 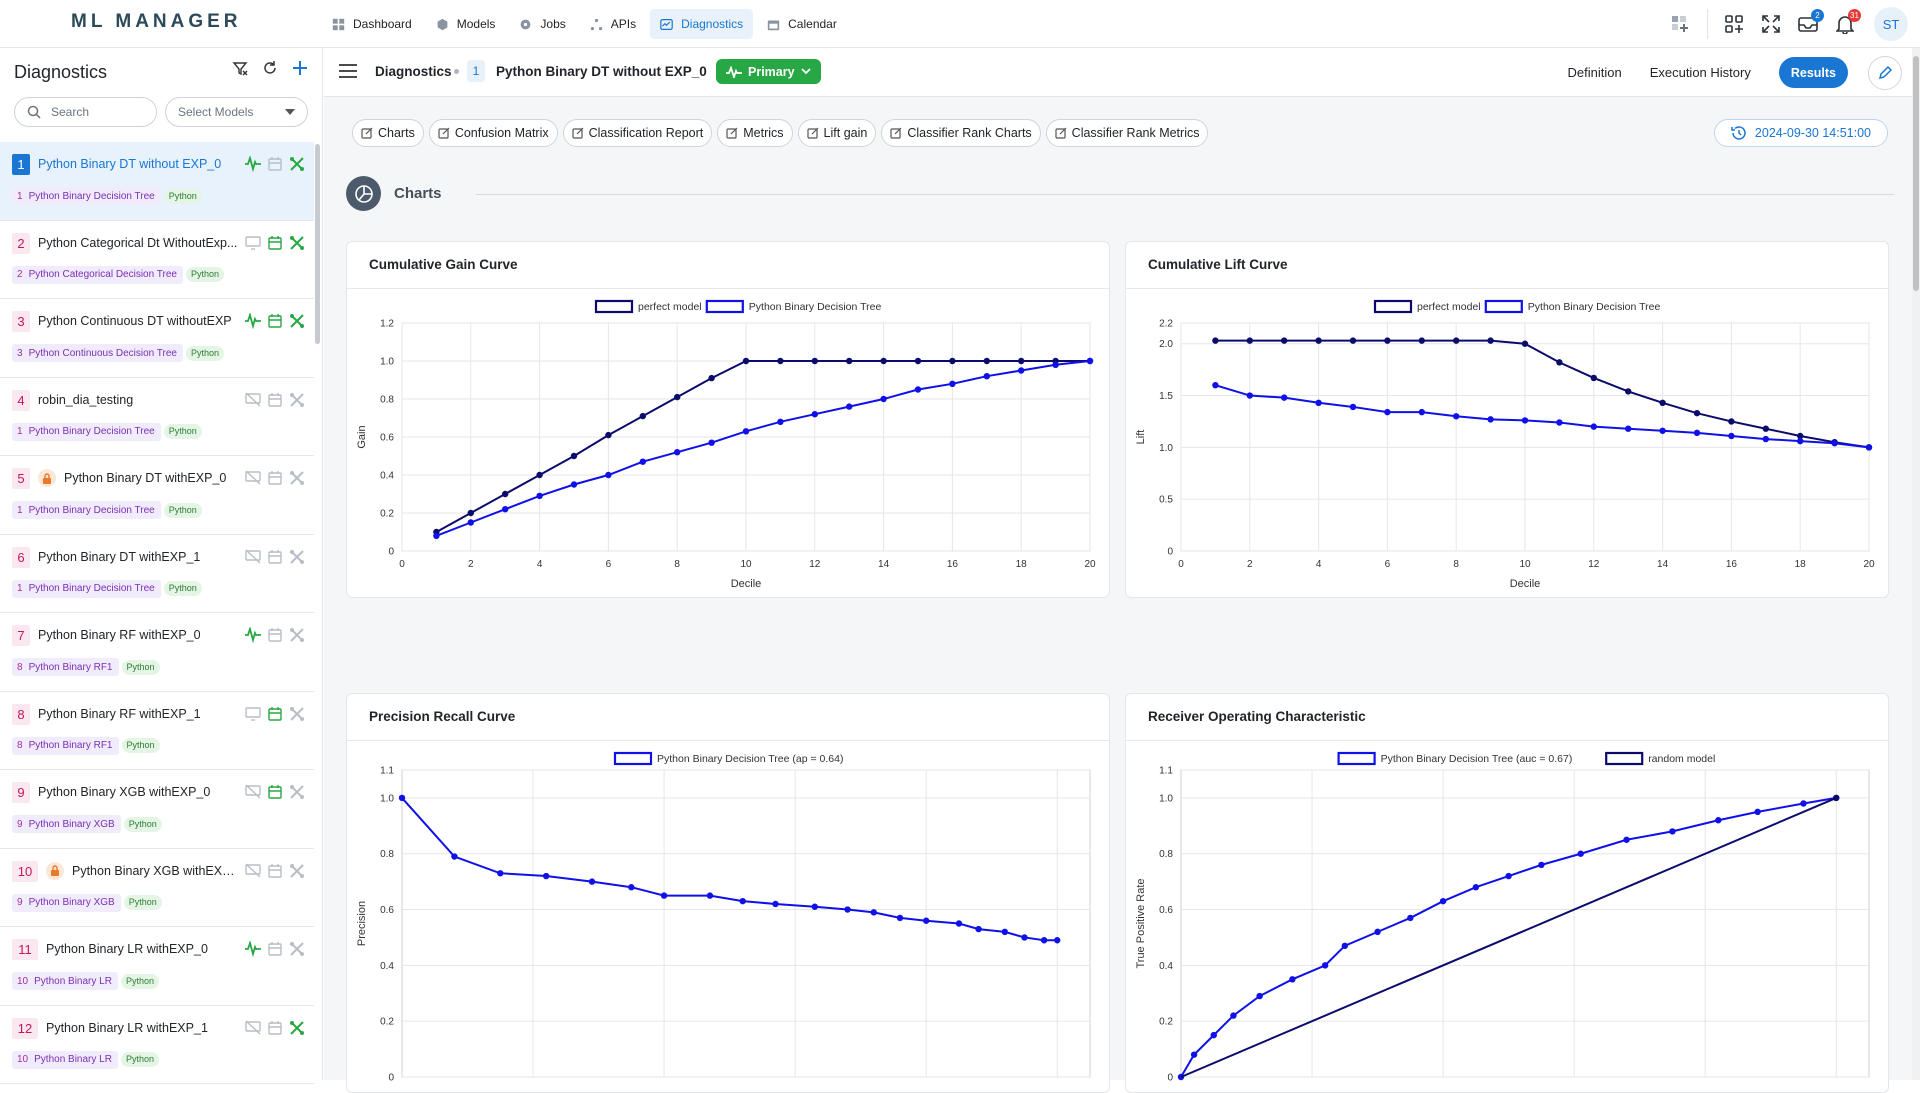 I want to click on user-avatar: ST, so click(x=1891, y=24).